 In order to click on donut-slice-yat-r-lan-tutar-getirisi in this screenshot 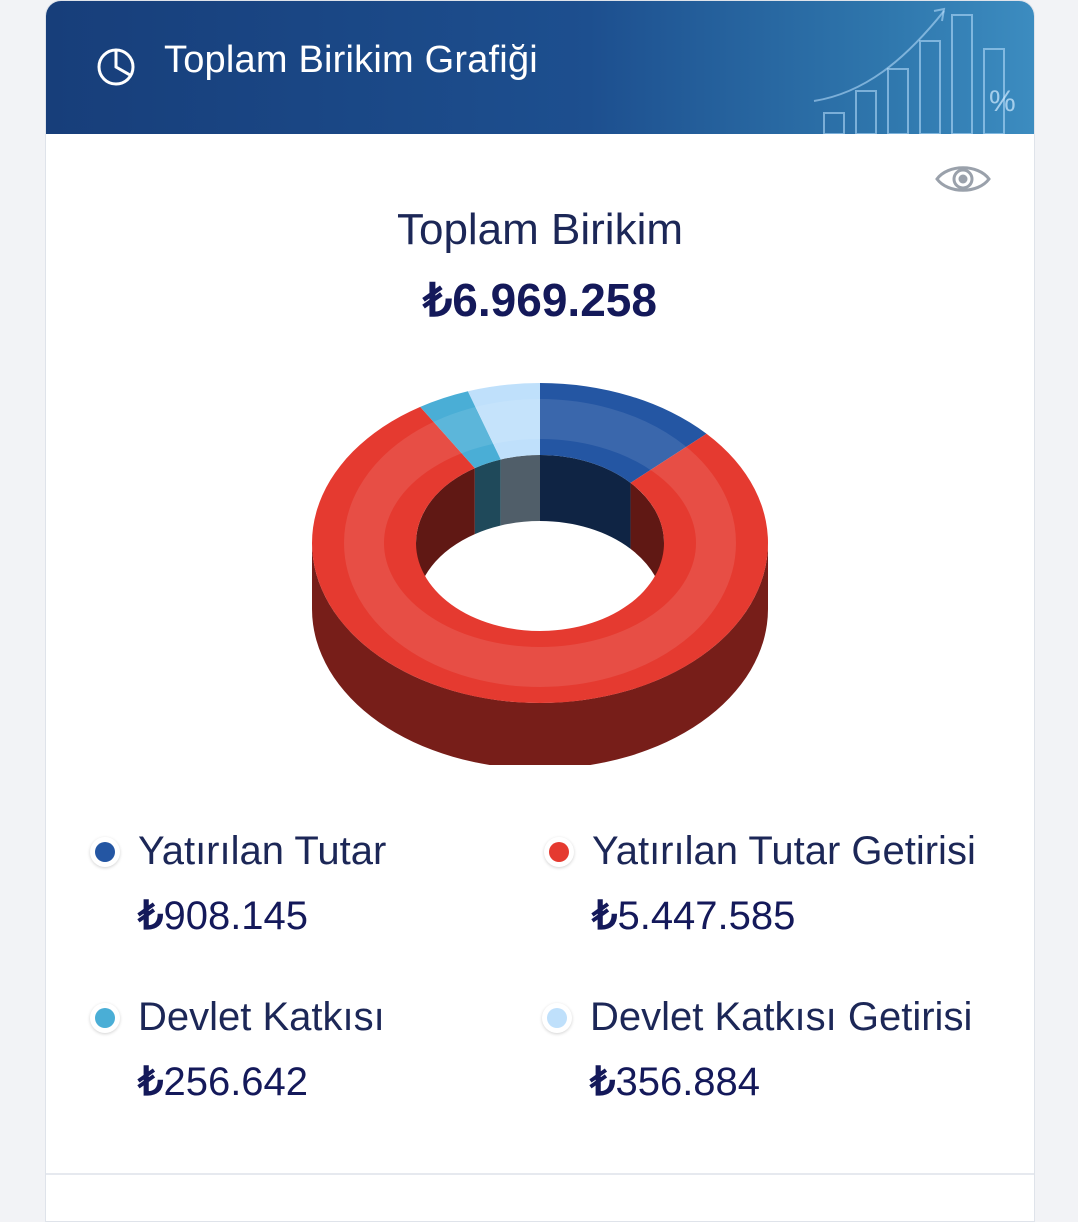, I will do `click(539, 554)`.